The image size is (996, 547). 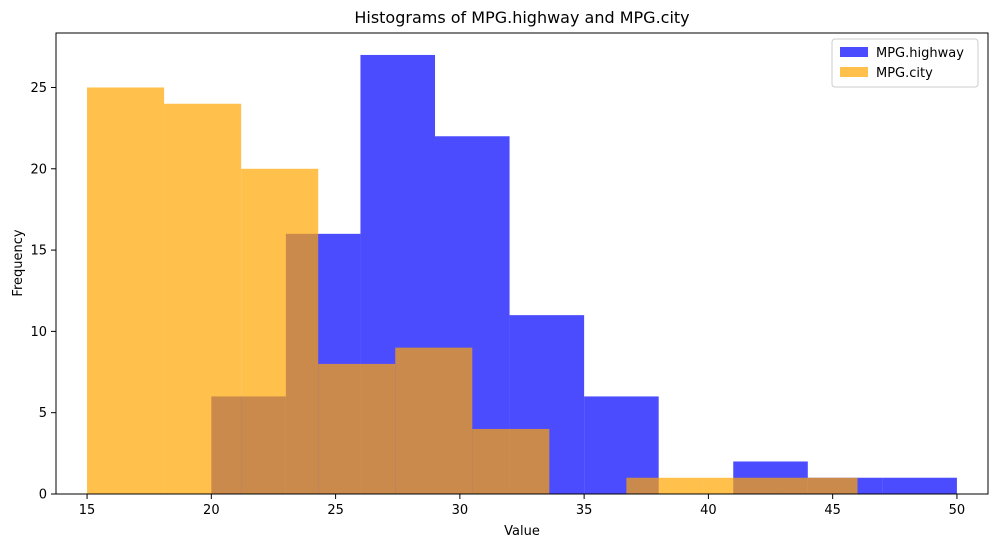 I want to click on x-tick-label: 35, so click(x=584, y=510).